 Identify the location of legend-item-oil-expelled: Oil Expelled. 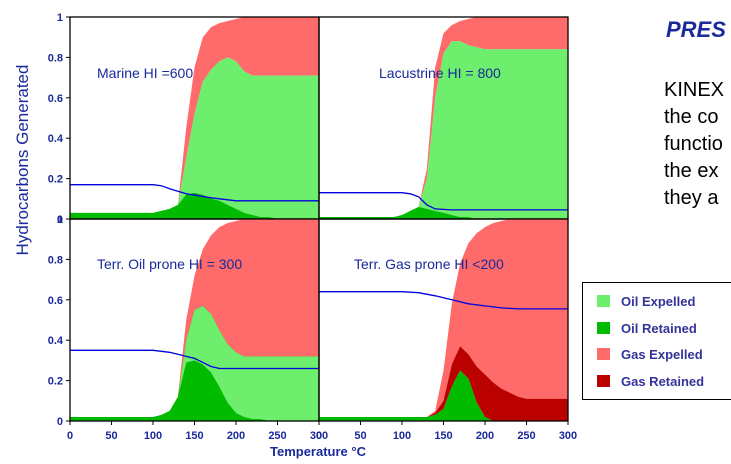
(646, 301).